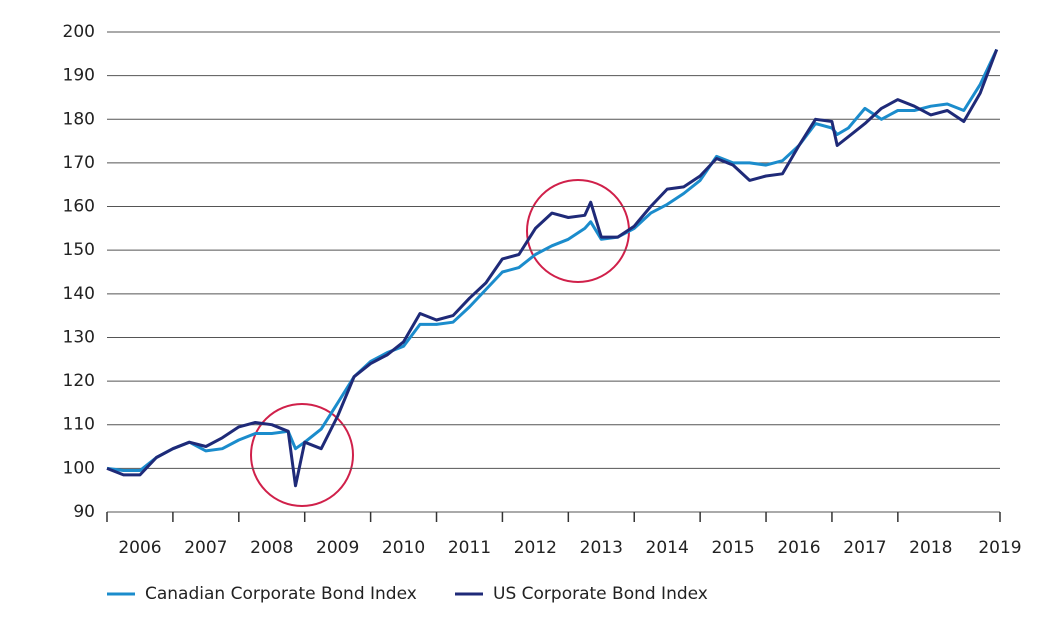 The height and width of the screenshot is (628, 1063). Describe the element at coordinates (84, 512) in the screenshot. I see `y-tick-label: 90` at that location.